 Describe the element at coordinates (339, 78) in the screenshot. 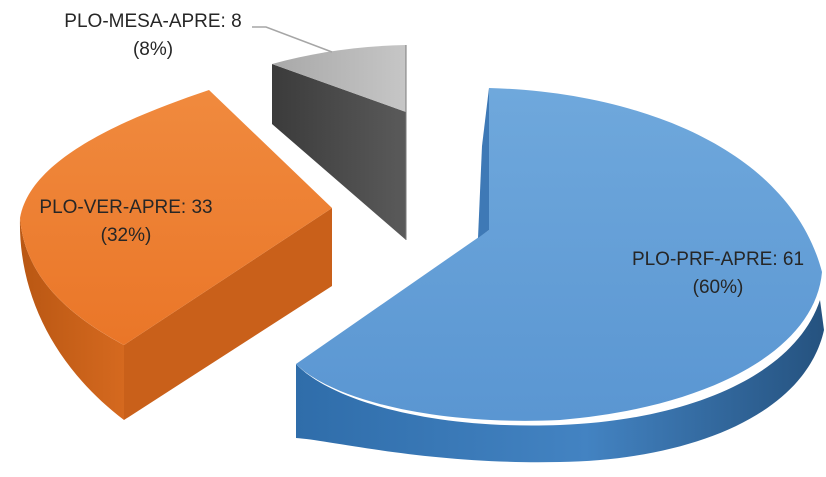

I see `slice-top-plo-mesa-apre` at that location.